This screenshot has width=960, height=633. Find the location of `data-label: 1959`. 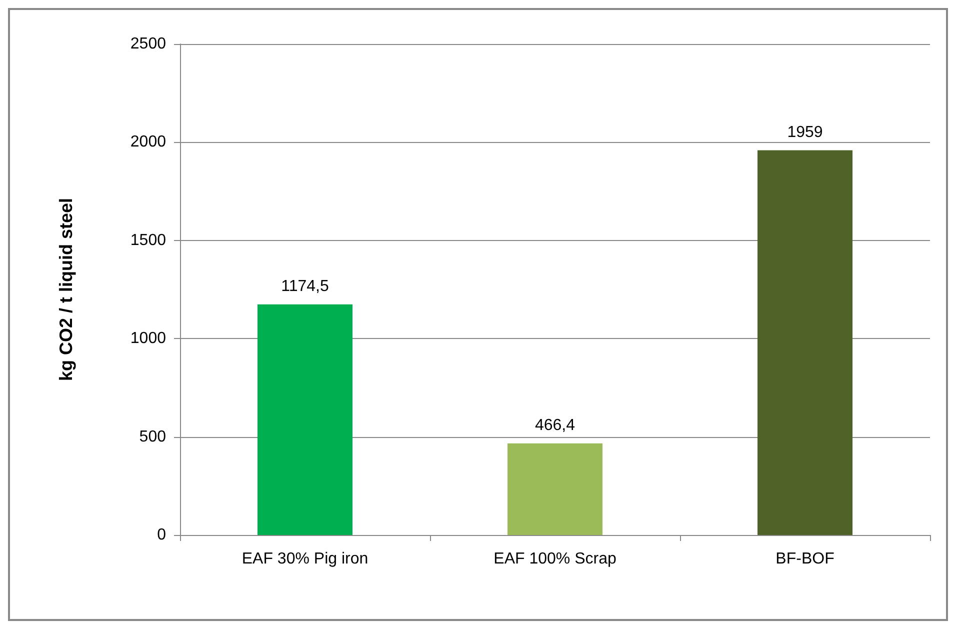

data-label: 1959 is located at coordinates (805, 132).